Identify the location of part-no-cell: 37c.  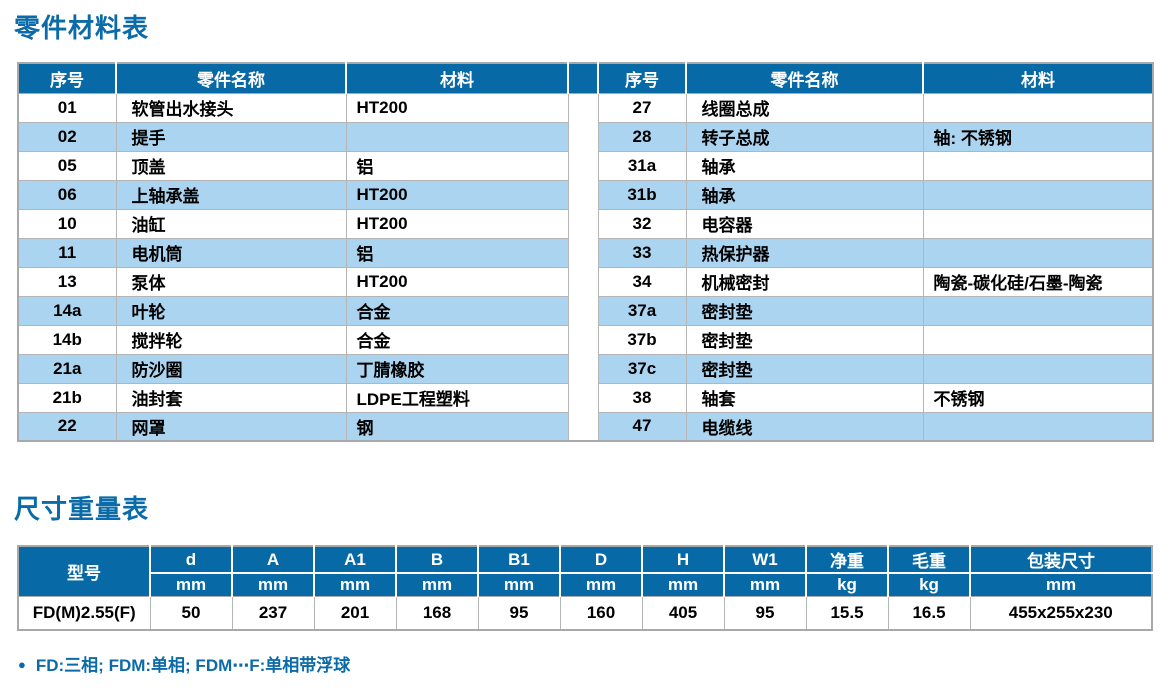
(642, 368).